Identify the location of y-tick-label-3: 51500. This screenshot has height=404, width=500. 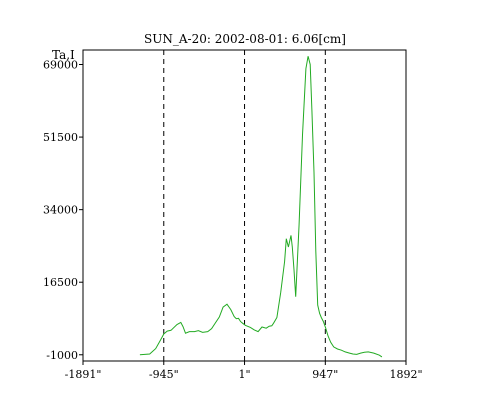
(60, 137).